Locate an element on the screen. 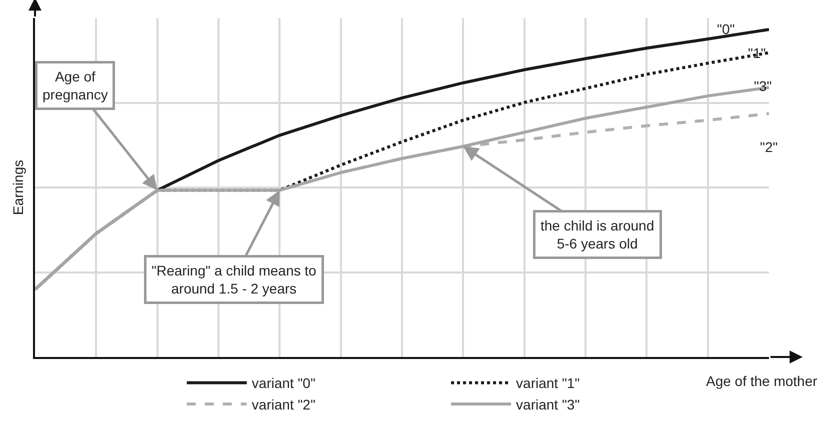  annotation: the child is around 5-6 years old is located at coordinates (597, 235).